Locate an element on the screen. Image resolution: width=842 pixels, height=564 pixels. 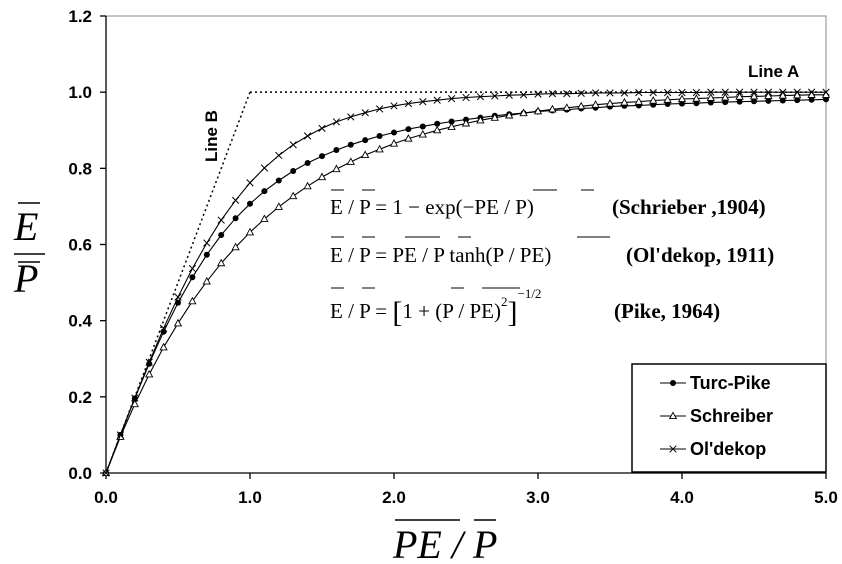
equation-oldekop-citation: (Ol'dekop, 1911) is located at coordinates (700, 255).